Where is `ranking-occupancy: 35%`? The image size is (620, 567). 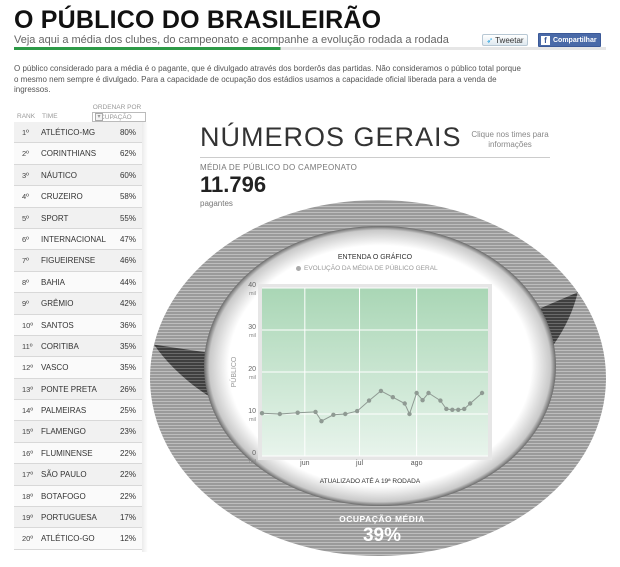
ranking-occupancy: 35% is located at coordinates (127, 346).